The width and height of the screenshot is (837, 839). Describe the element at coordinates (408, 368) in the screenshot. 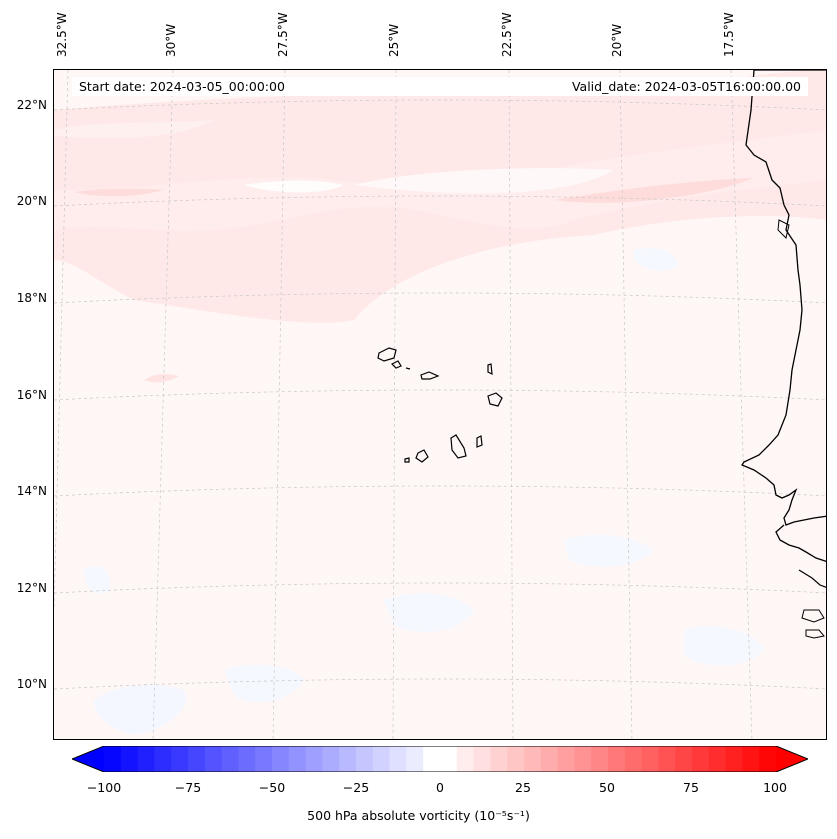

I see `island-santa-luzia` at that location.